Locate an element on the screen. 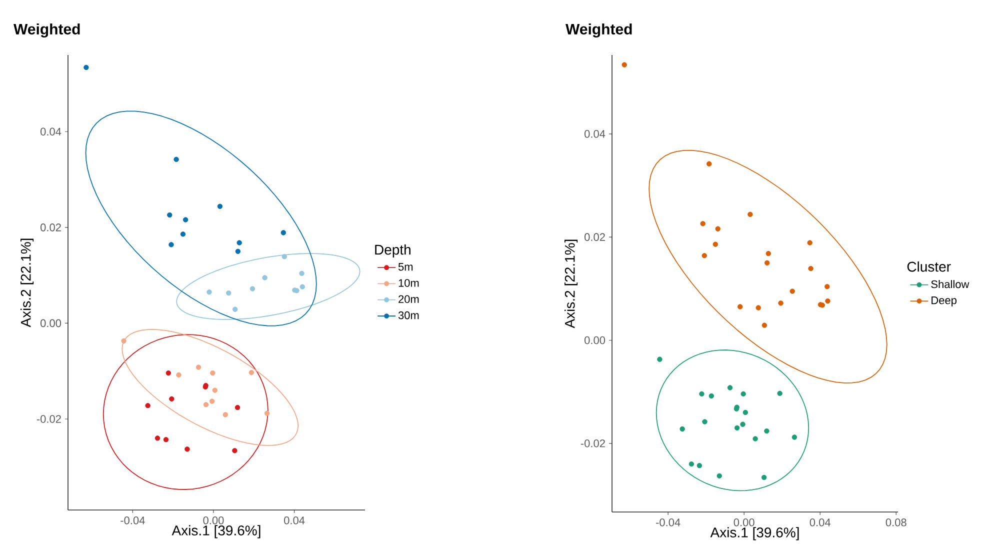 The height and width of the screenshot is (550, 995). legend-label: 5m is located at coordinates (405, 267).